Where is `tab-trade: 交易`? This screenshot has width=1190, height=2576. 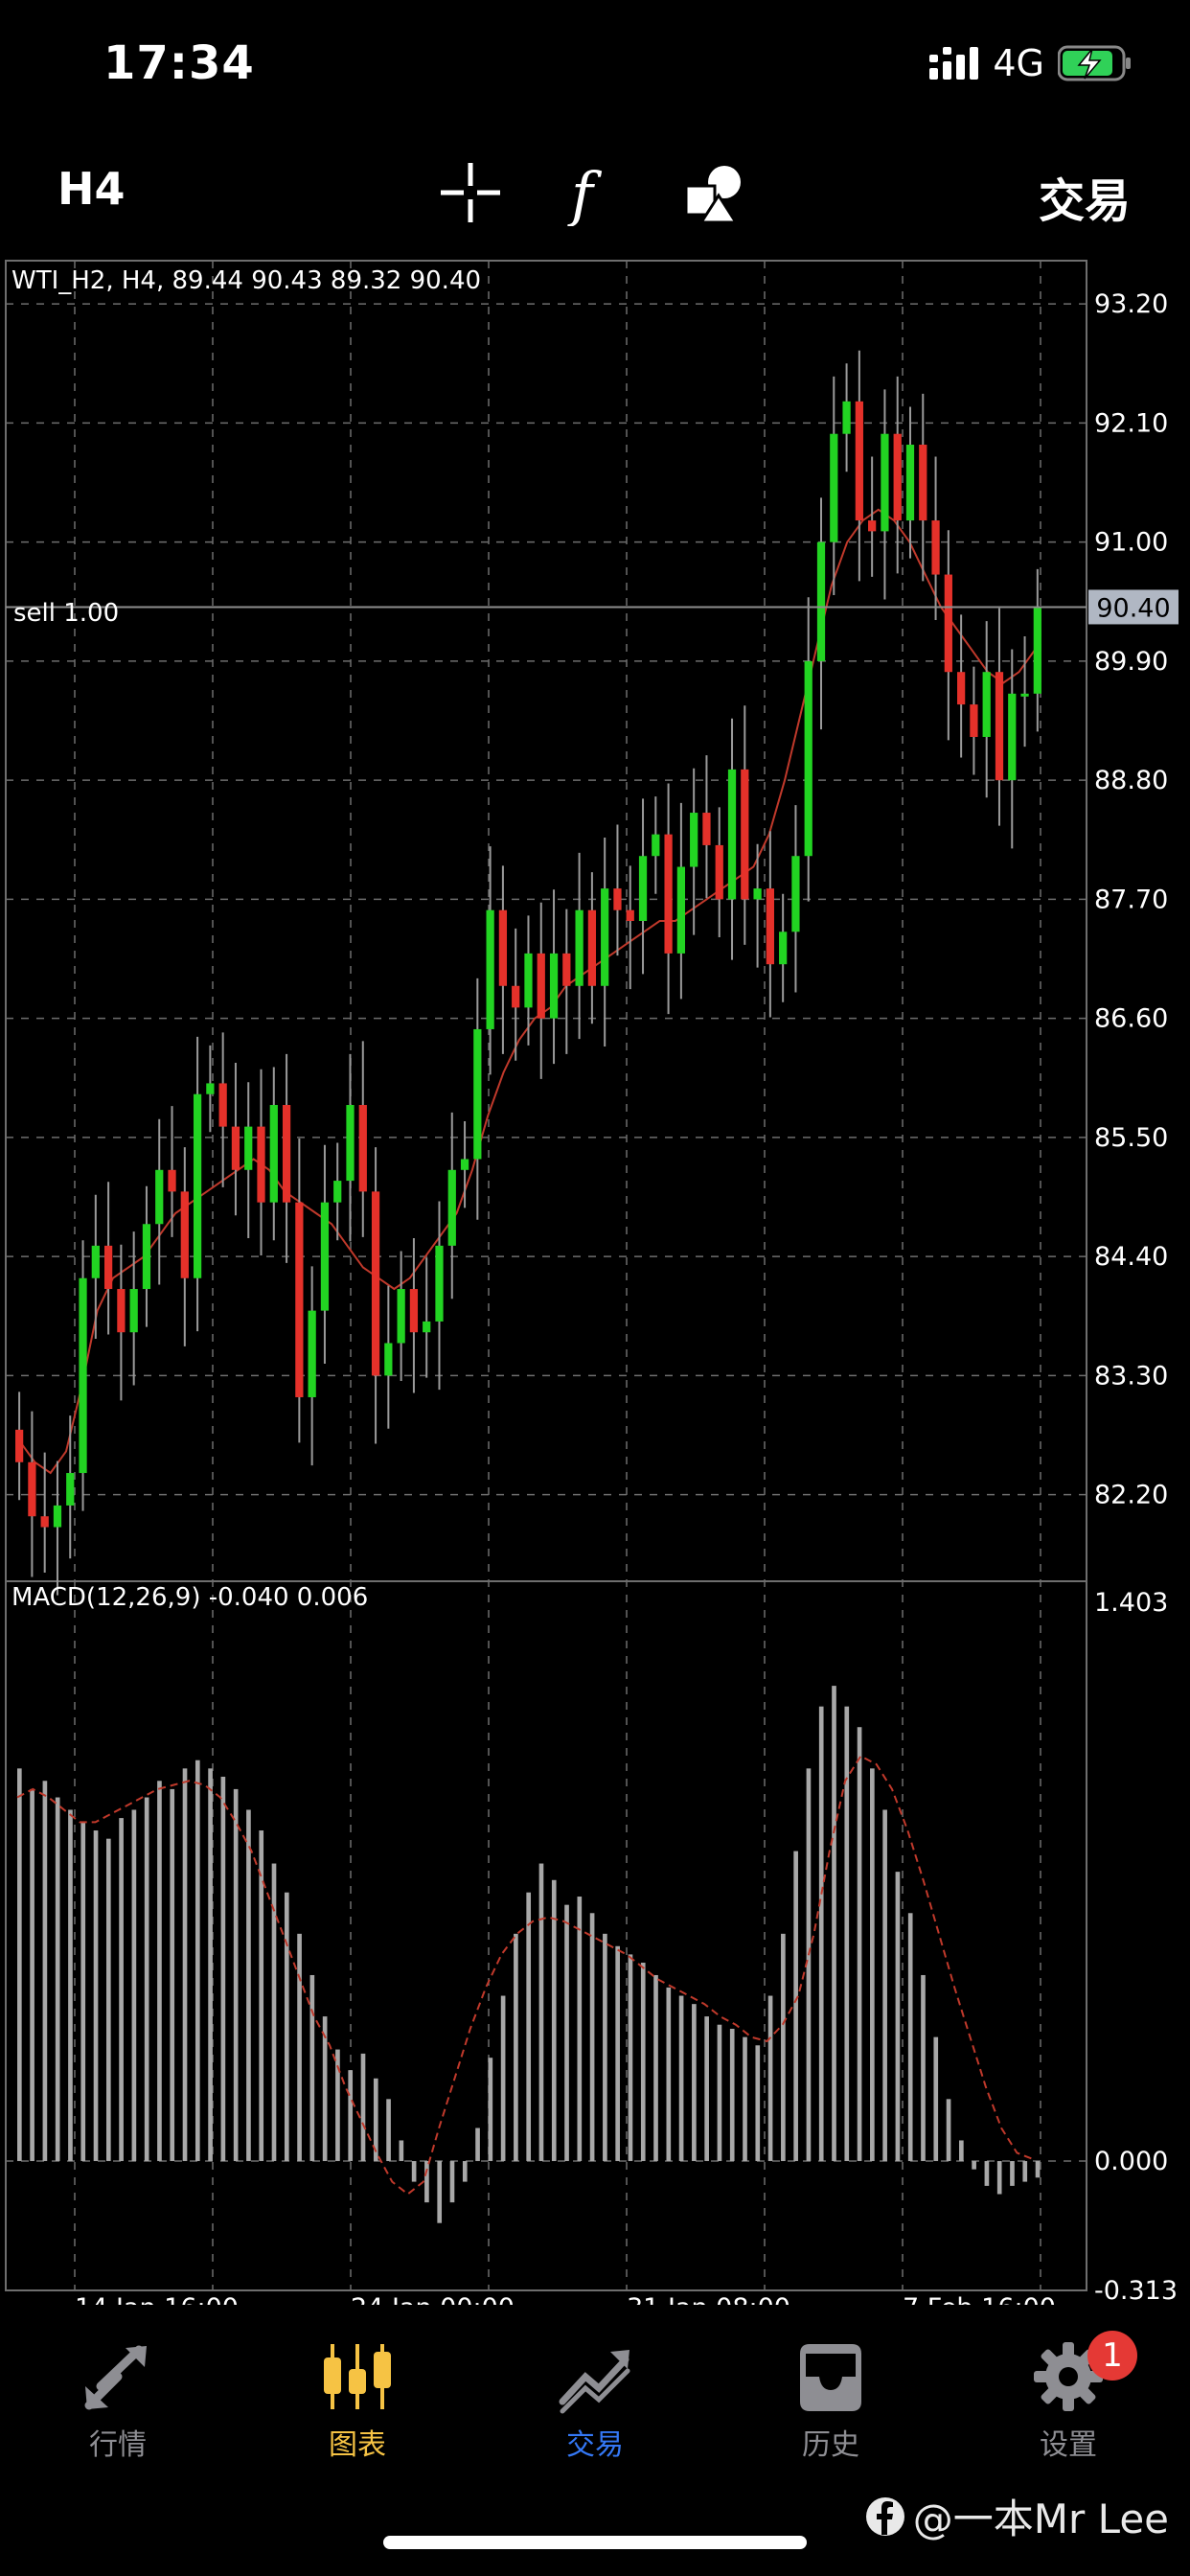 tab-trade: 交易 is located at coordinates (595, 2410).